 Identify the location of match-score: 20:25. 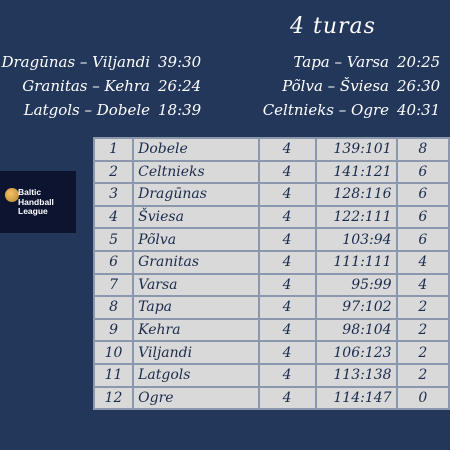
(419, 62).